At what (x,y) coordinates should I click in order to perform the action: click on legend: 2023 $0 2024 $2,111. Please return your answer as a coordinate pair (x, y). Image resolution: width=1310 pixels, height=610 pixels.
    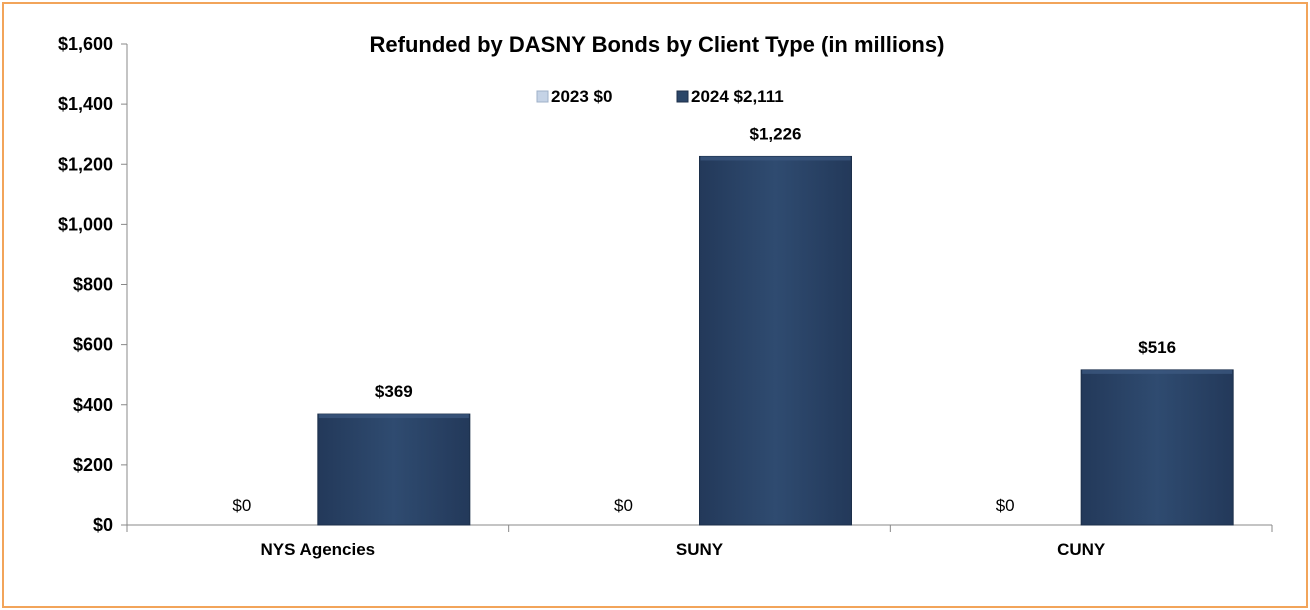
    Looking at the image, I should click on (660, 96).